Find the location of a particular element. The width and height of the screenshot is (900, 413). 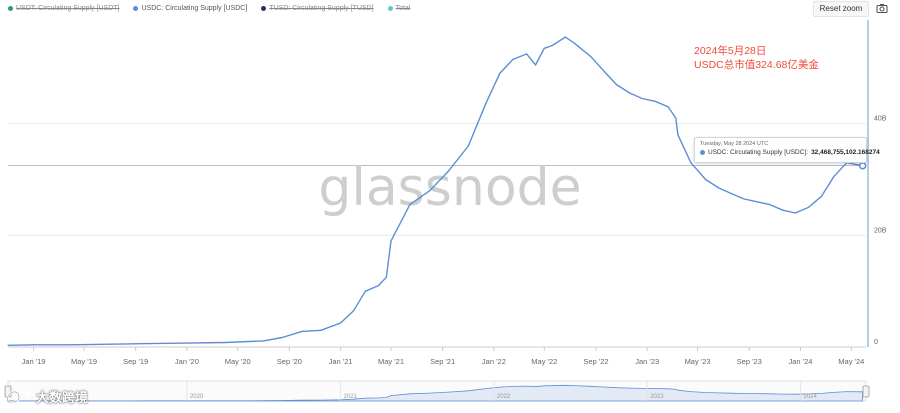

x-tick-label: Sep '23 is located at coordinates (749, 361).